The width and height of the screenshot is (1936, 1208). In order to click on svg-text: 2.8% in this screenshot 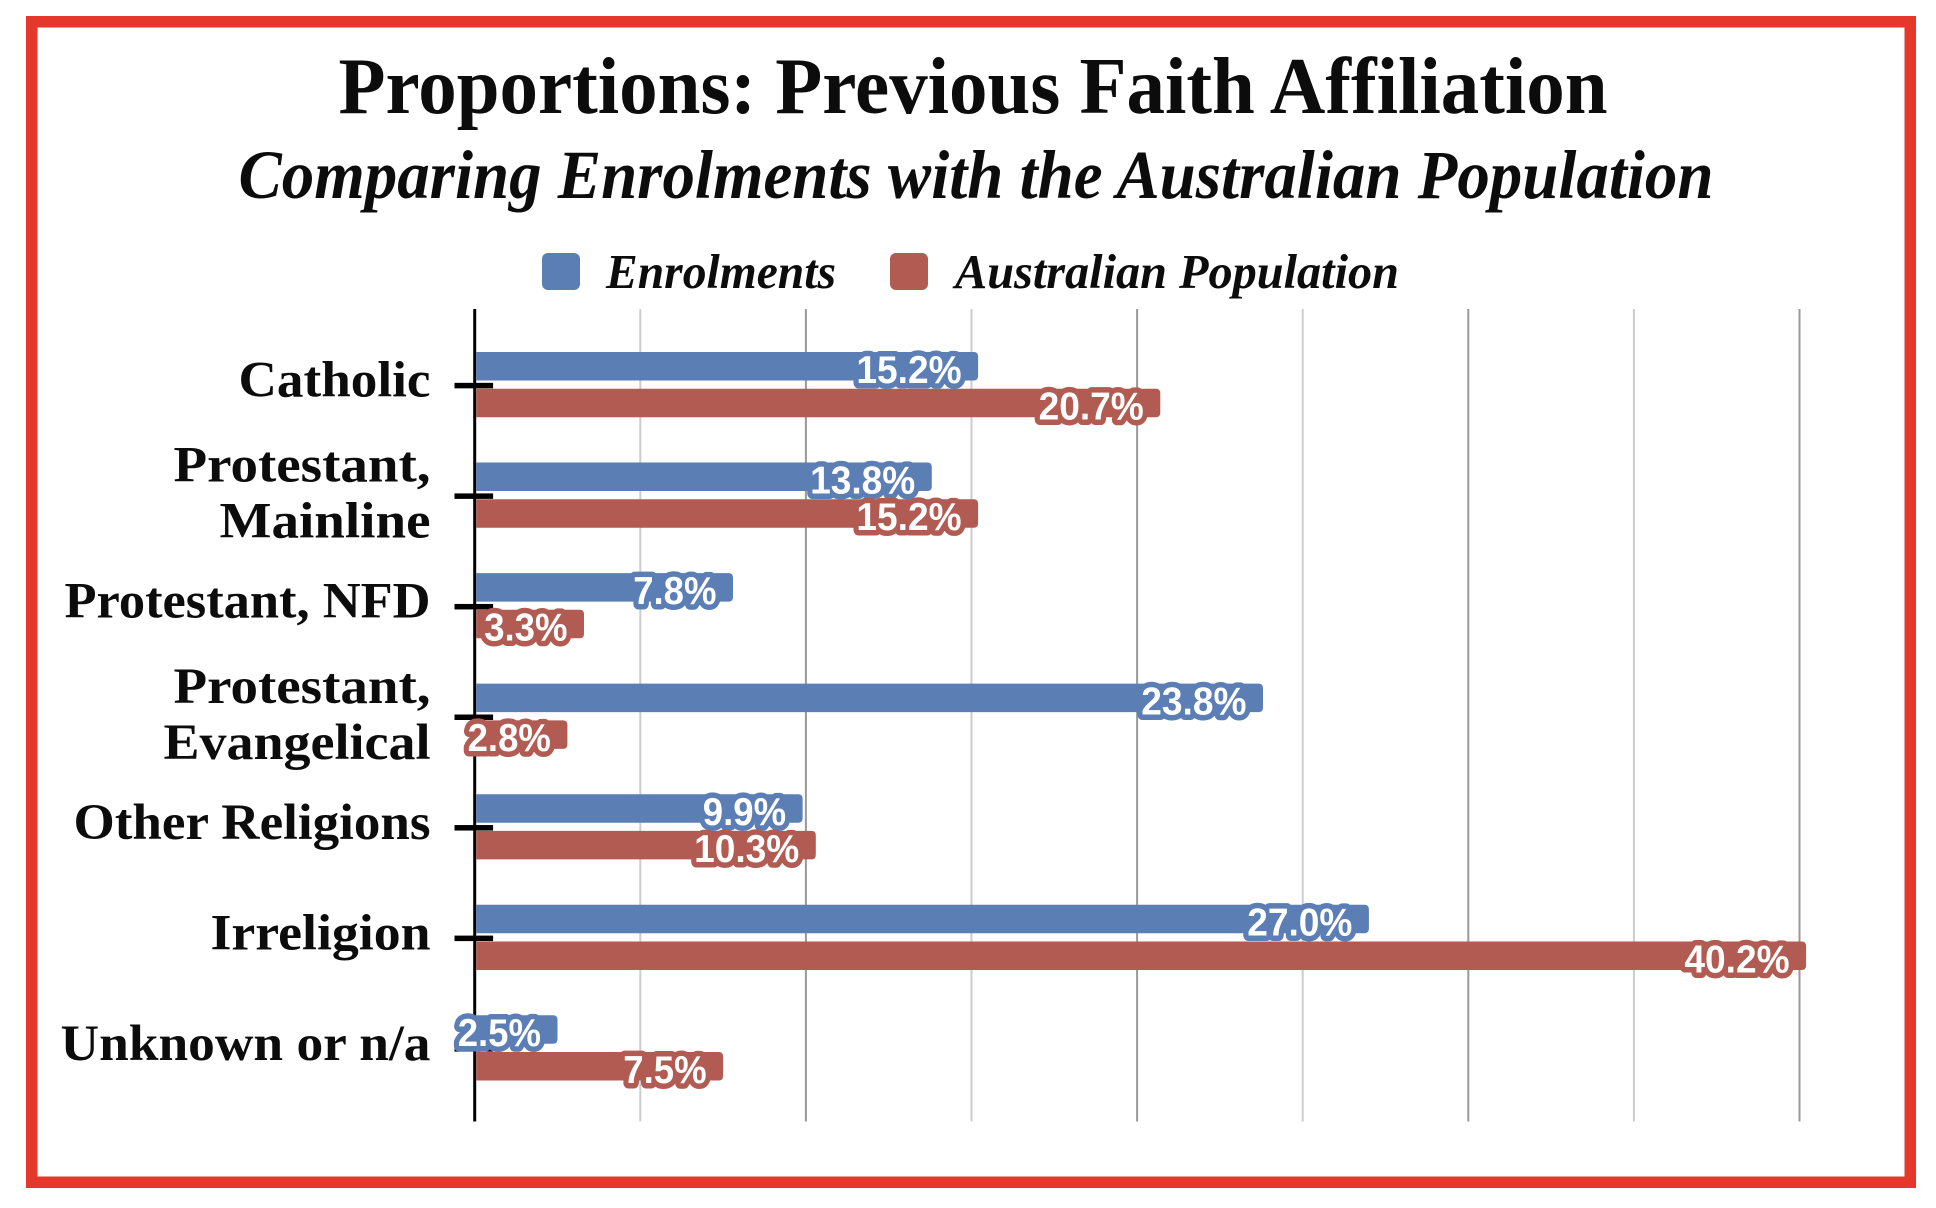, I will do `click(509, 738)`.